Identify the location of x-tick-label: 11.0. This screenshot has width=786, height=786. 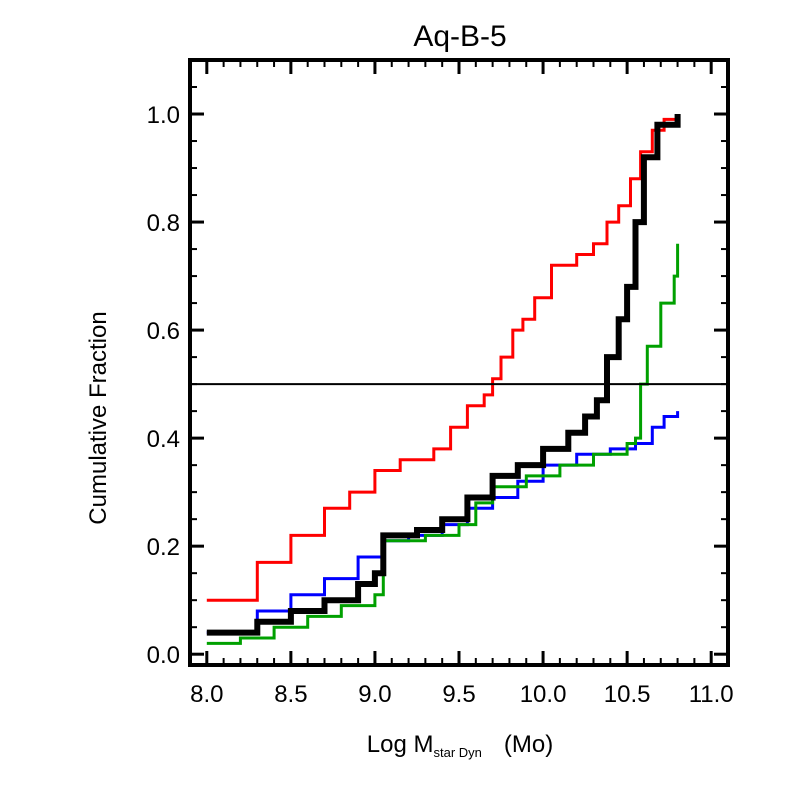
(711, 694).